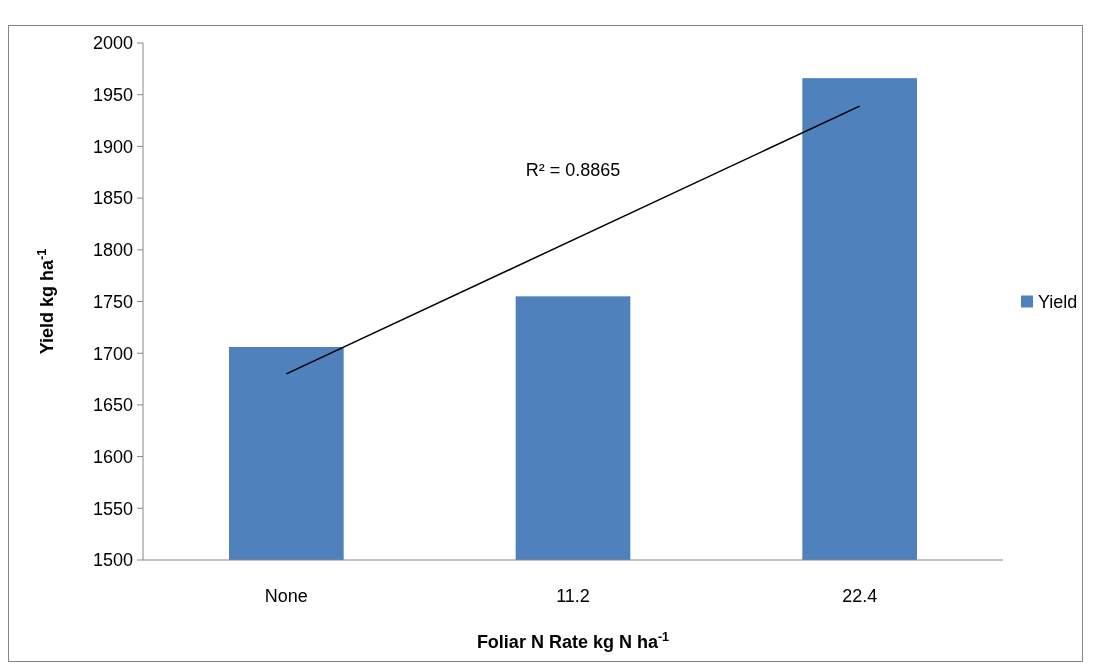 The image size is (1098, 672). What do you see at coordinates (1058, 301) in the screenshot?
I see `legend-label: Yield` at bounding box center [1058, 301].